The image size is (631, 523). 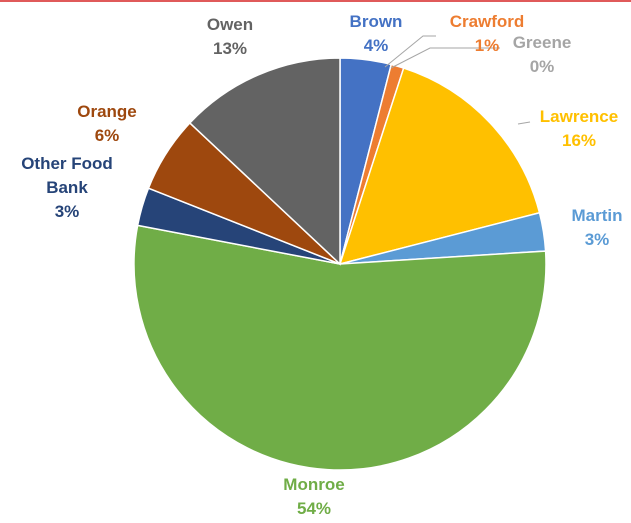 I want to click on data-label-name-other-food-bank-line2: Bank, so click(x=67, y=187).